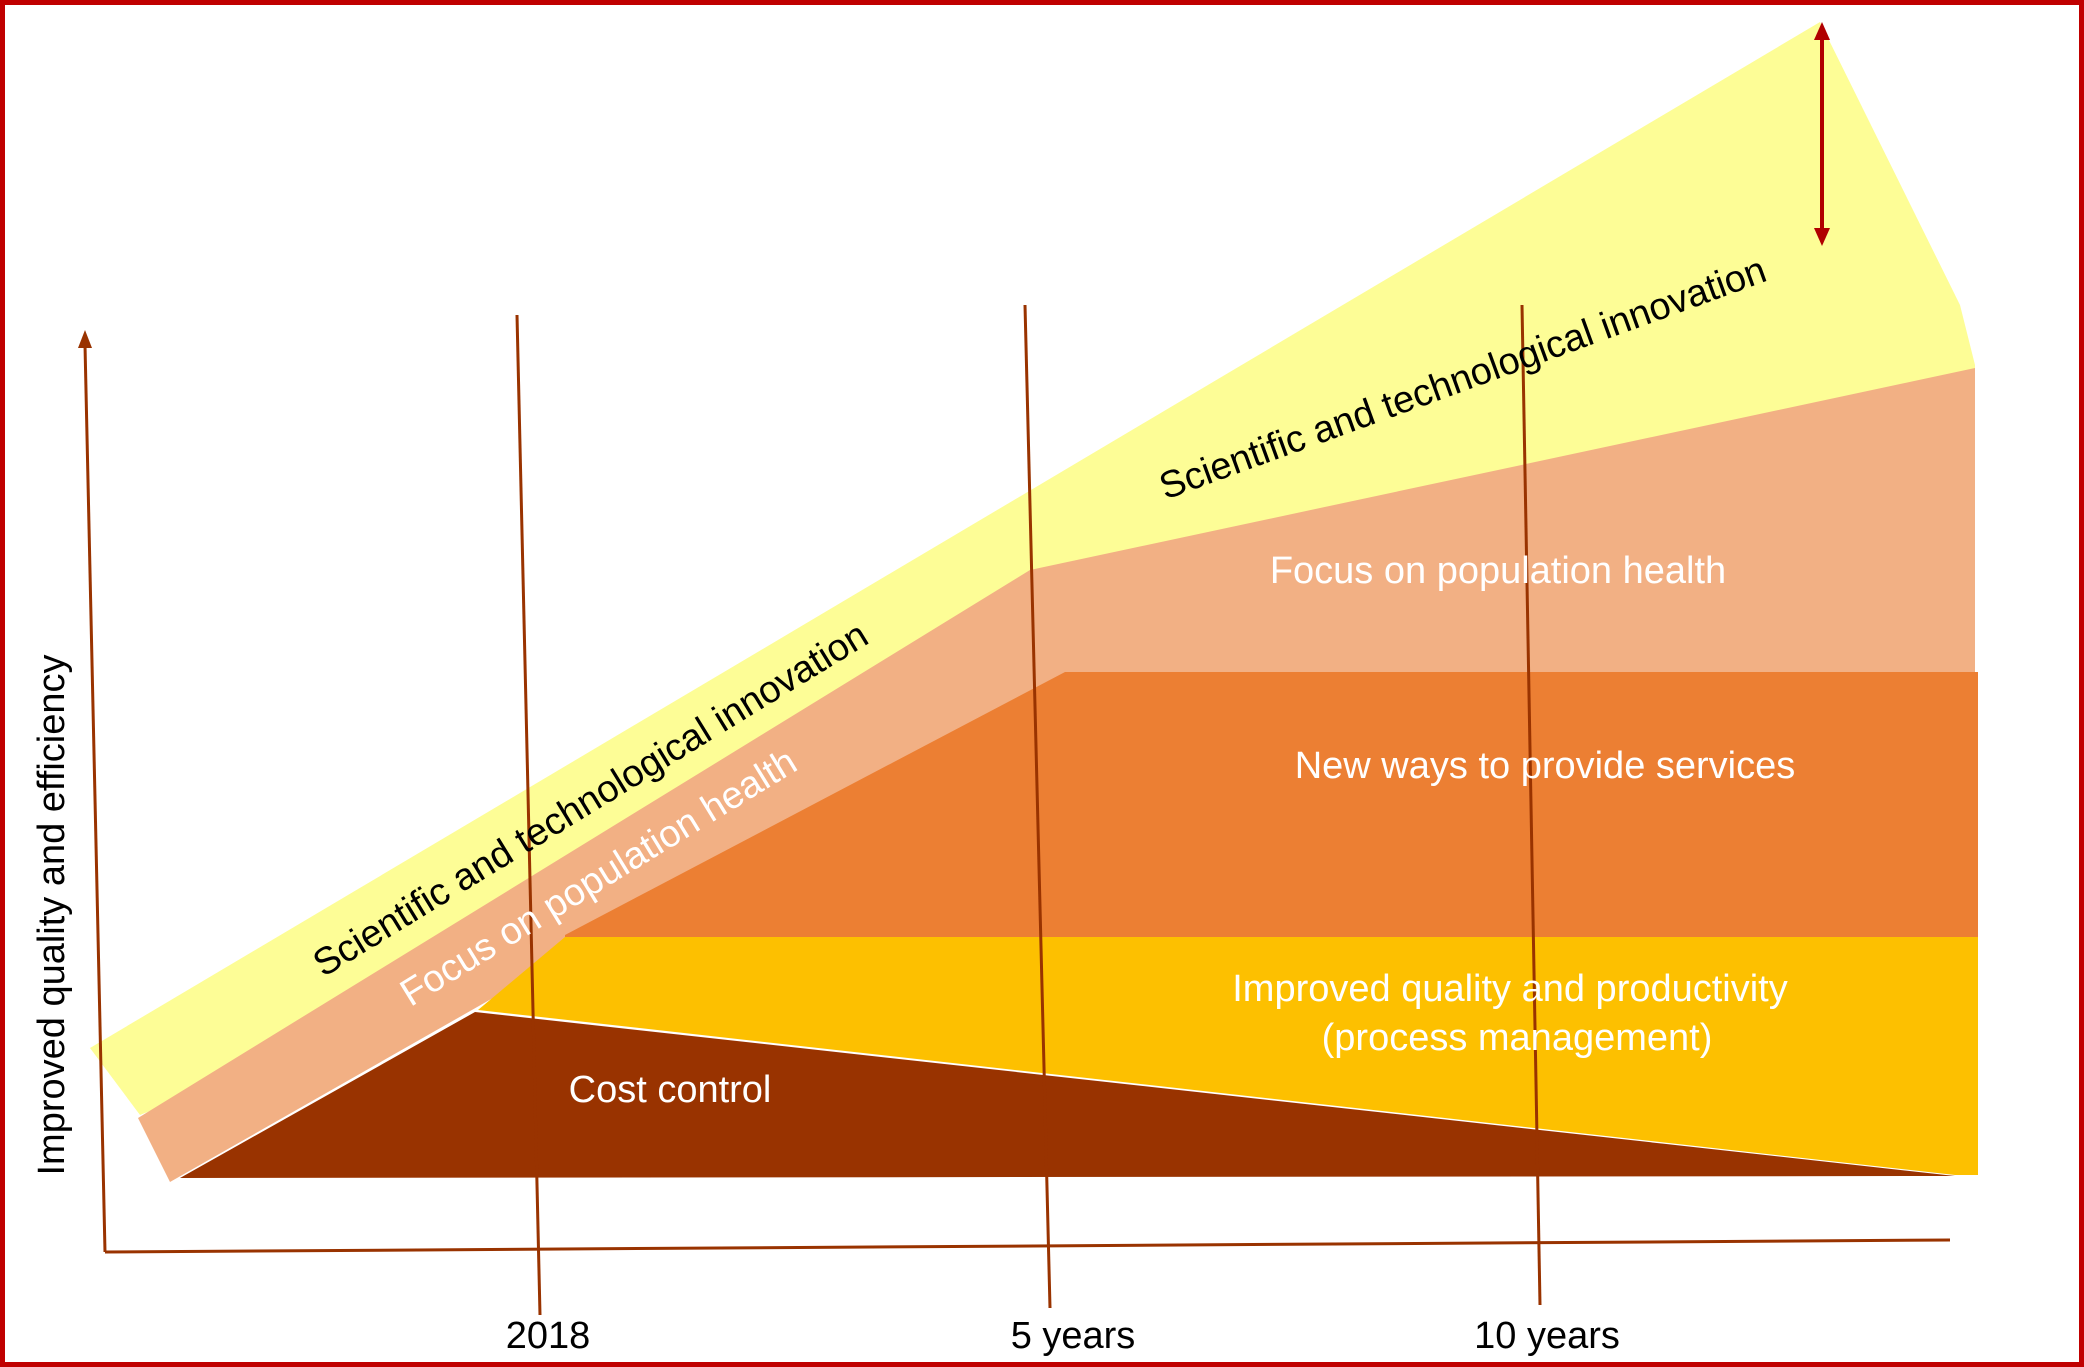  What do you see at coordinates (1547, 1336) in the screenshot?
I see `x-tick-10-years: 10 years` at bounding box center [1547, 1336].